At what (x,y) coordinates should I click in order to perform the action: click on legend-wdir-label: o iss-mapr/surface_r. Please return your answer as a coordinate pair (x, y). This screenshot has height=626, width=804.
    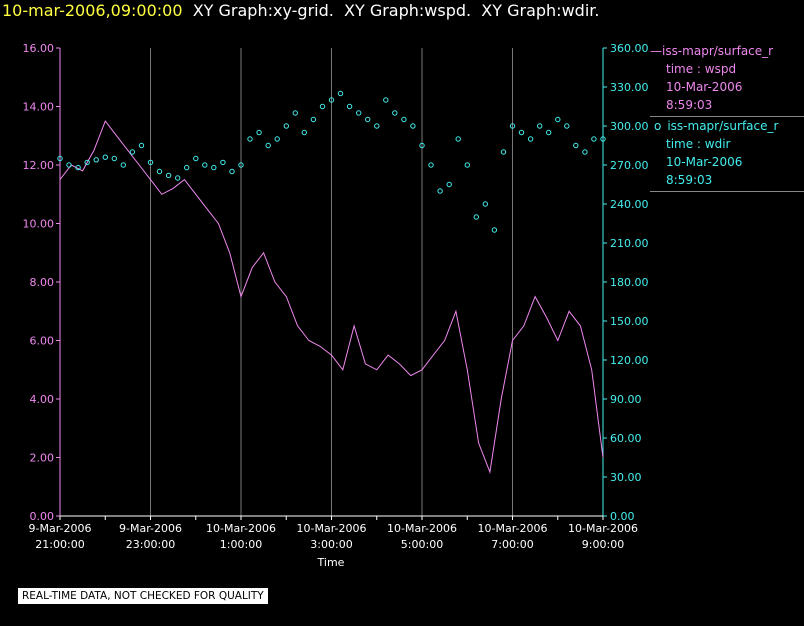
    Looking at the image, I should click on (727, 126).